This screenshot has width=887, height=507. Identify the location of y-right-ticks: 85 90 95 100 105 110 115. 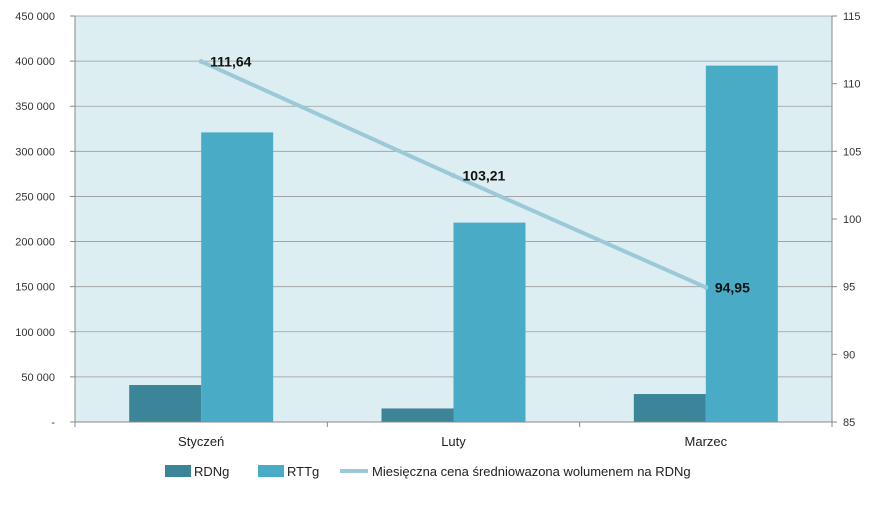
(846, 220).